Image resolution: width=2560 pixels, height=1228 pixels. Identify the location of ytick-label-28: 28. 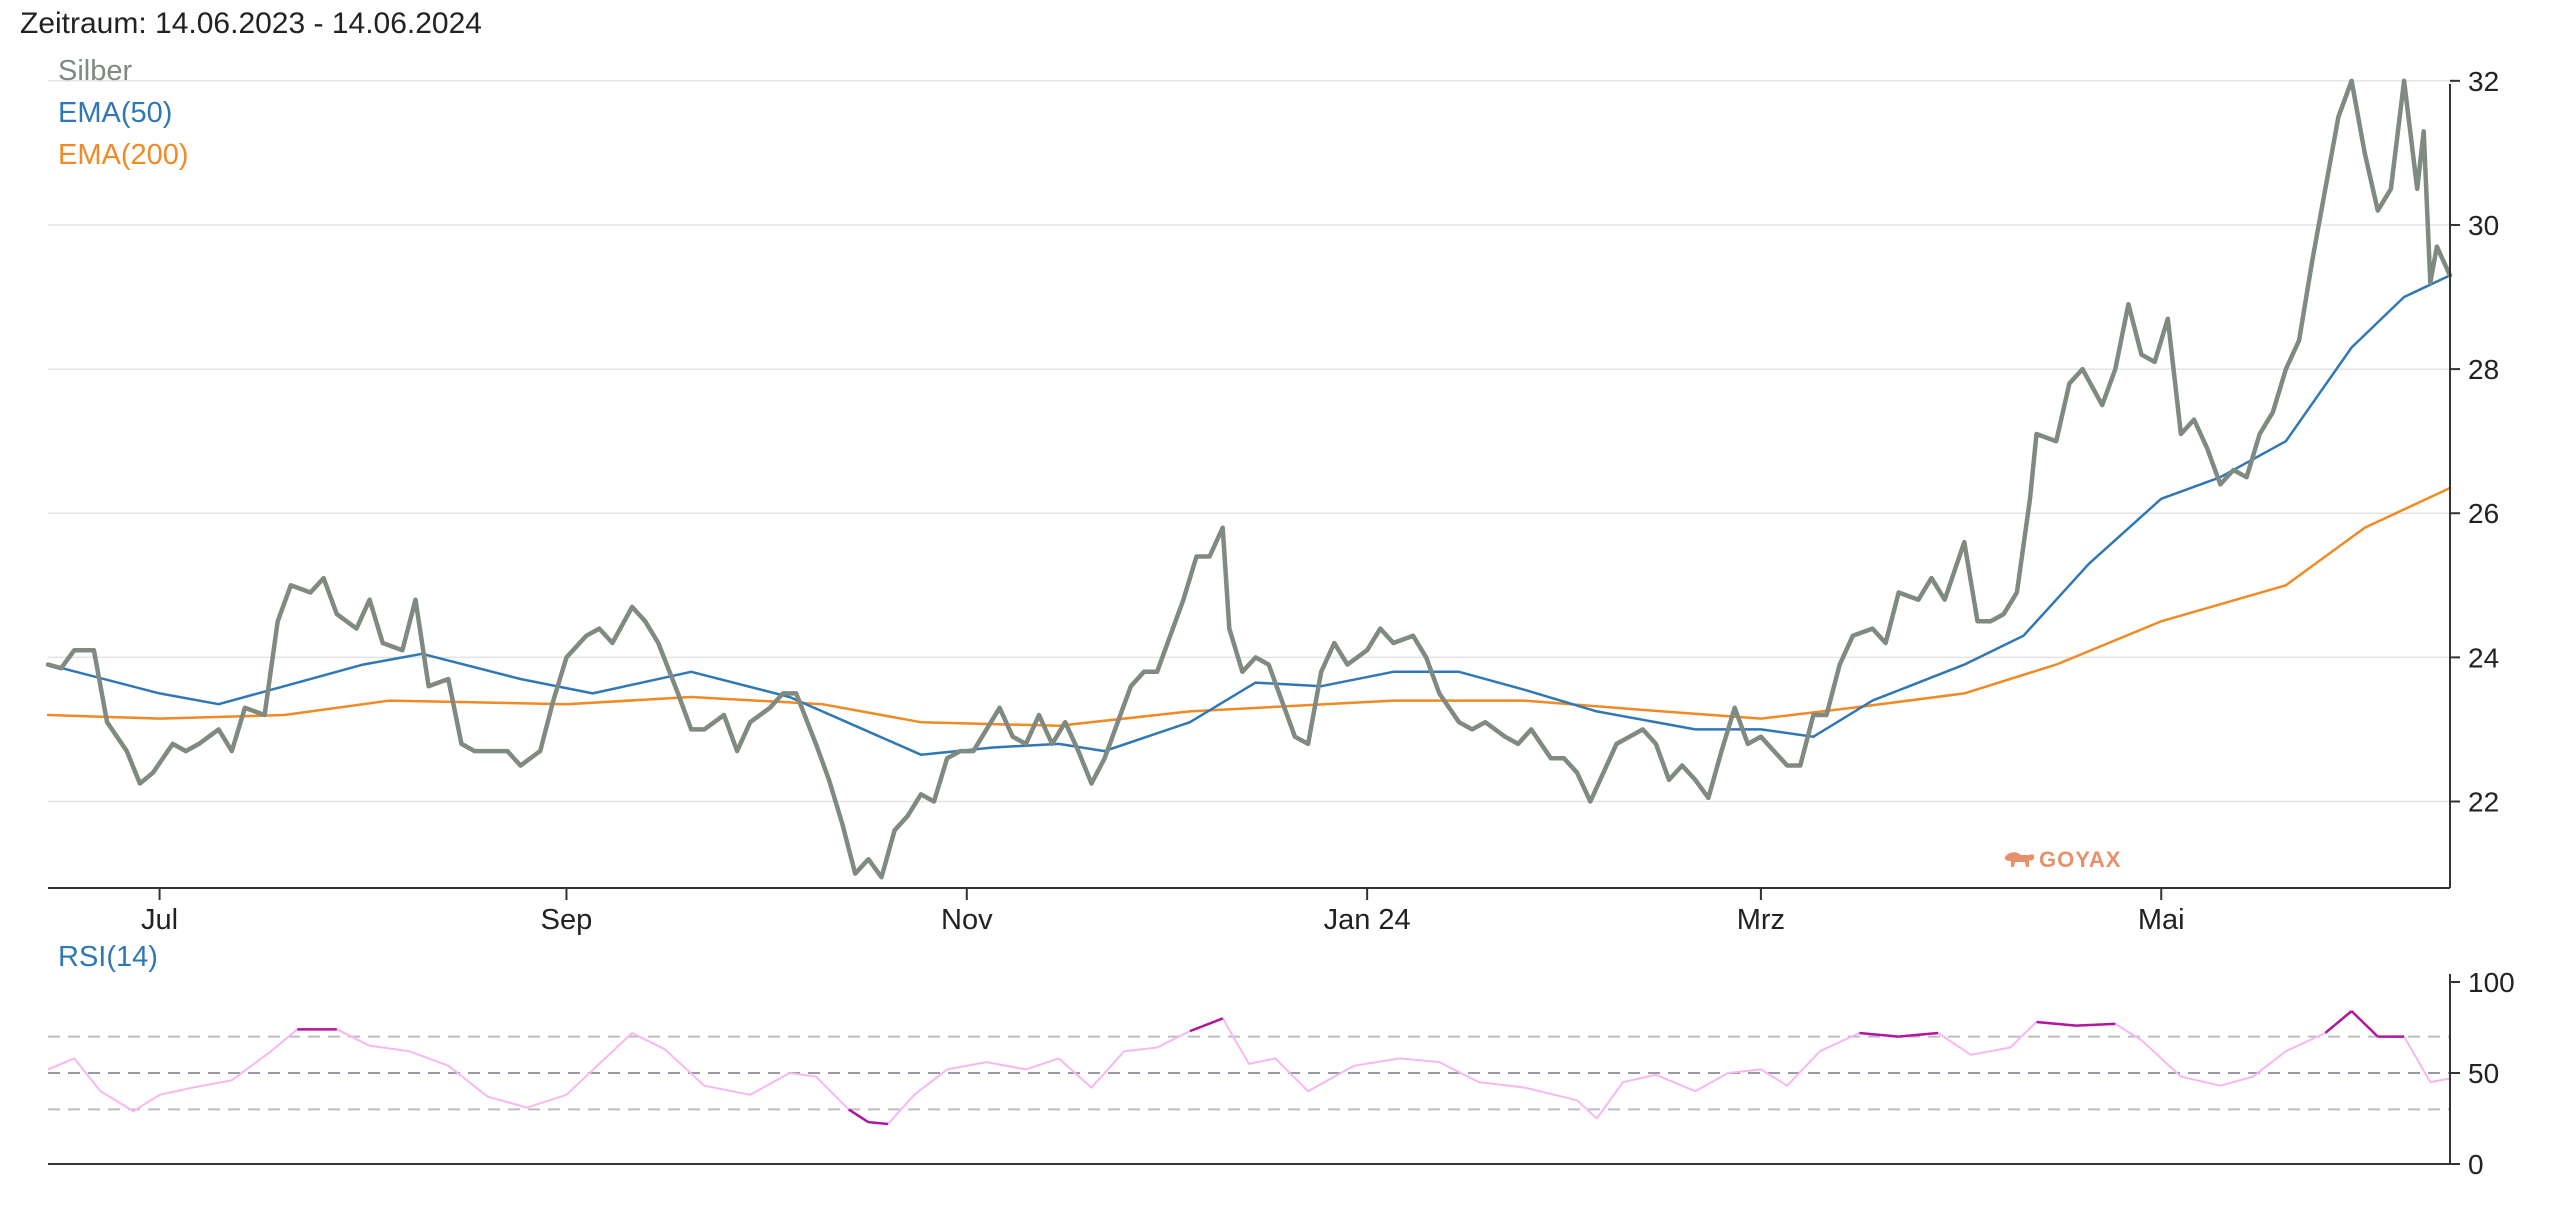
(2483, 369).